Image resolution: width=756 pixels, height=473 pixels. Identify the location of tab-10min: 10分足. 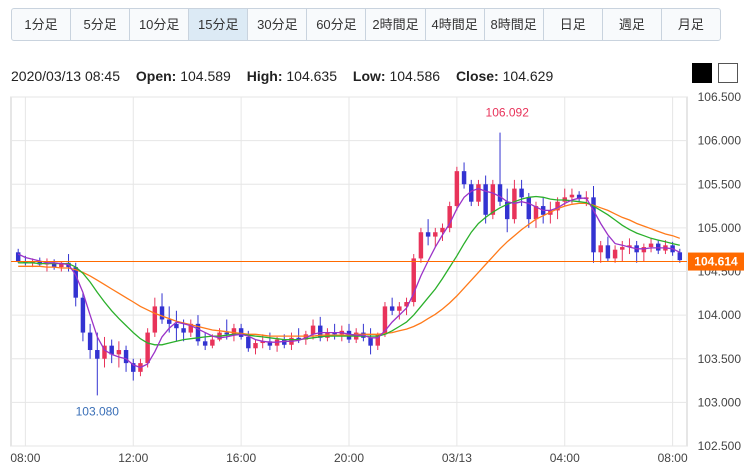
(160, 24).